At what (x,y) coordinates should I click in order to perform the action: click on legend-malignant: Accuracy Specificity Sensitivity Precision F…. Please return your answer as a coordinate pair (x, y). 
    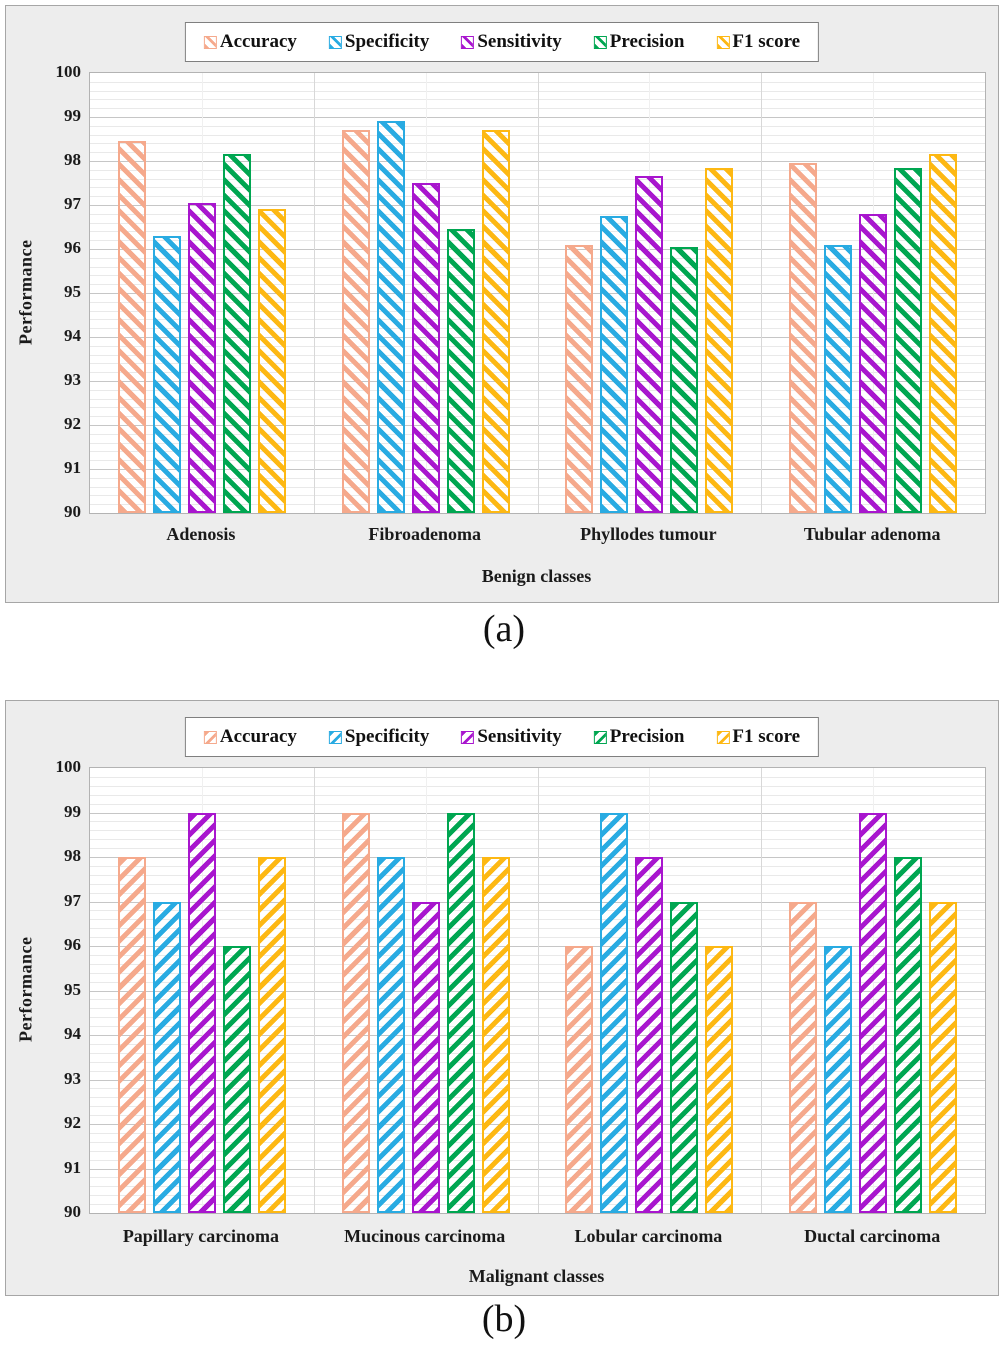
    Looking at the image, I should click on (502, 737).